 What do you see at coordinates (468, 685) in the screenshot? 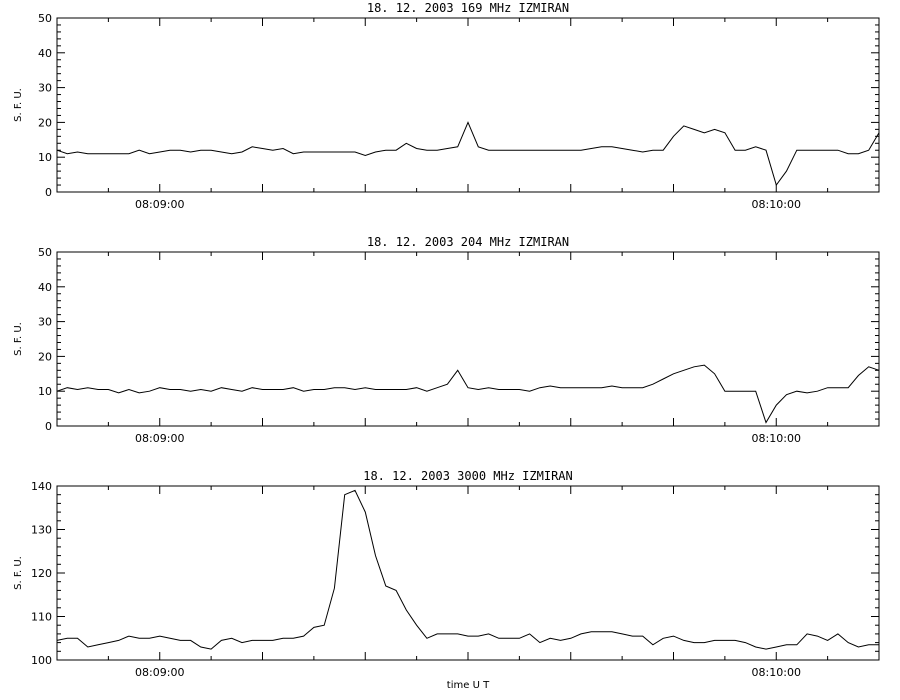
I see `x-axis-label: time U T` at bounding box center [468, 685].